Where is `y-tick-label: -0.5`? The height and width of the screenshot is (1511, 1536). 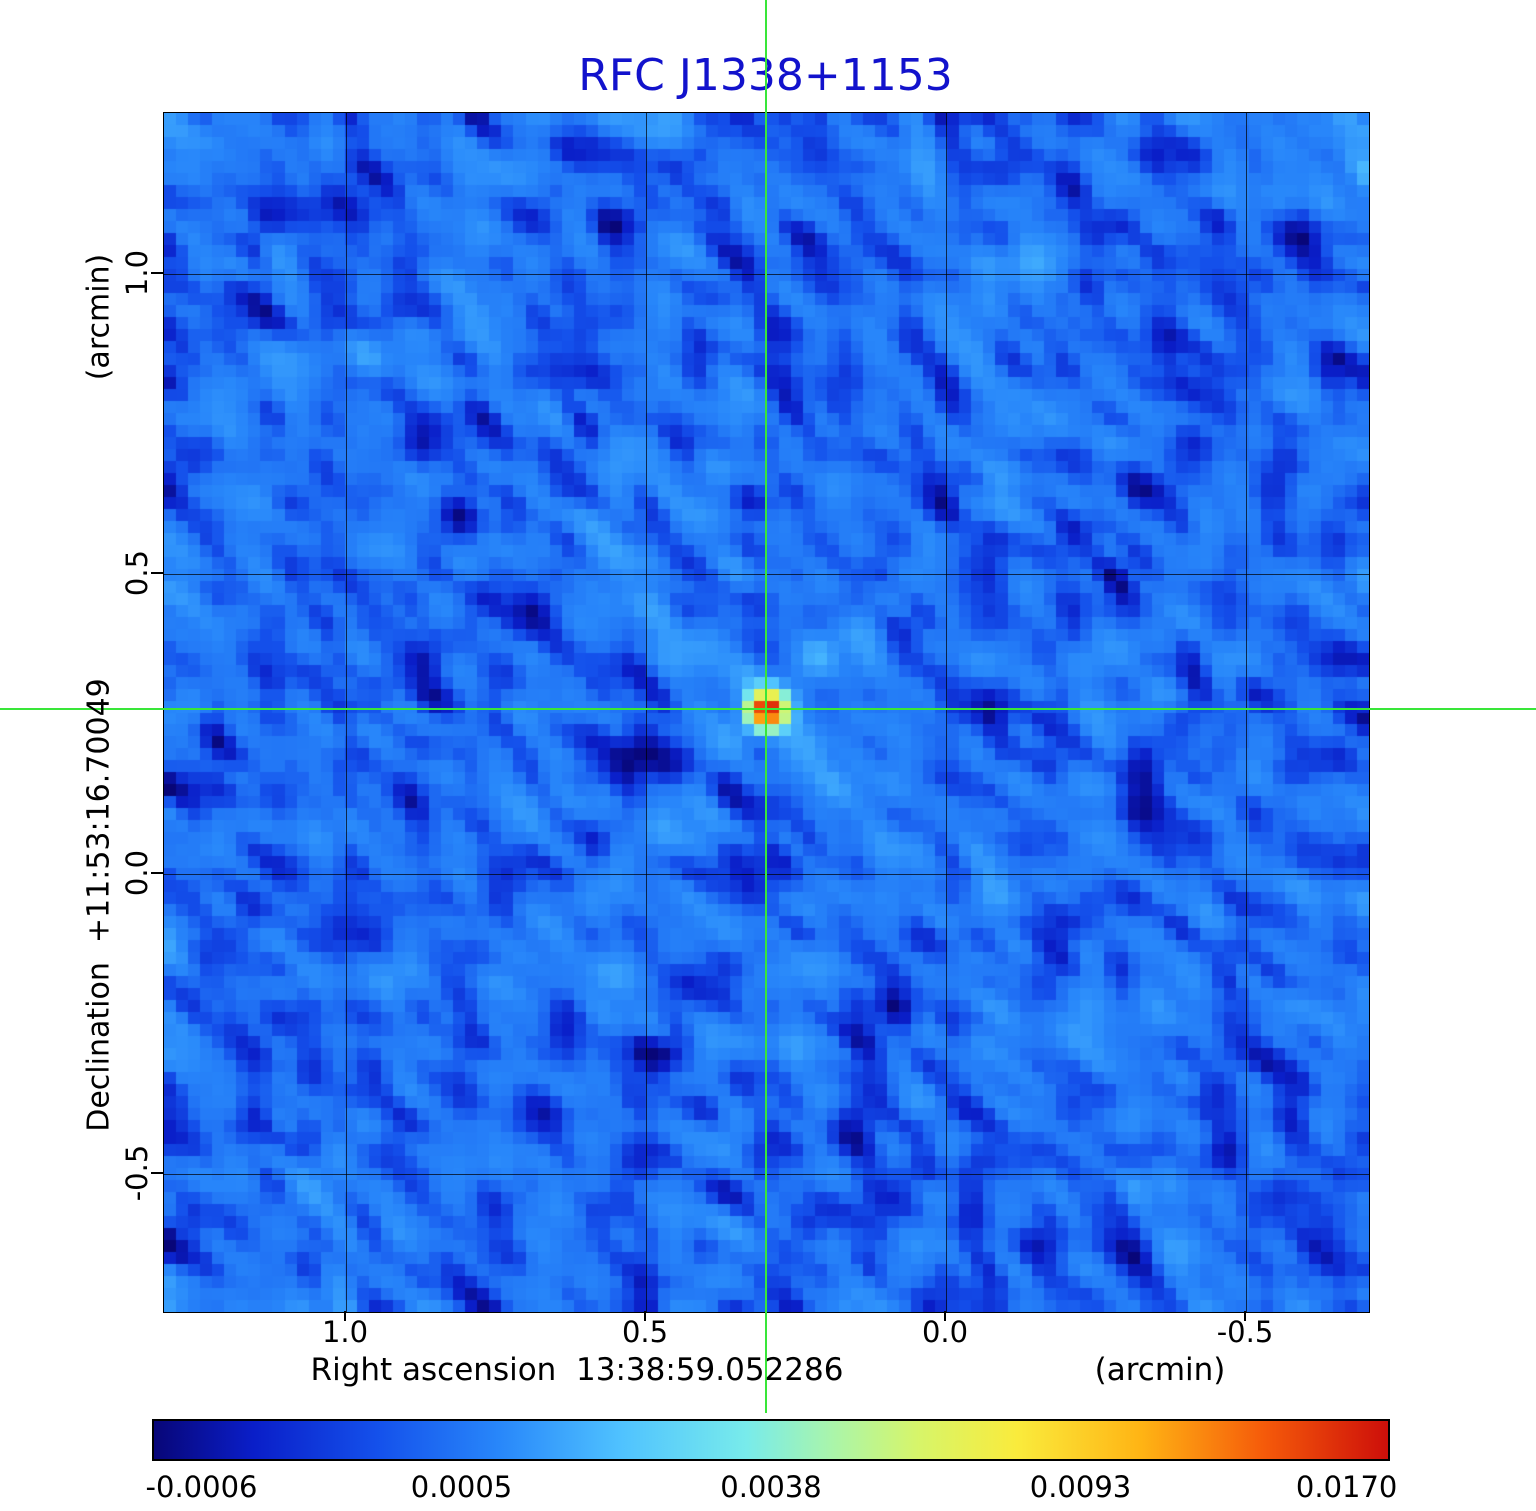
y-tick-label: -0.5 is located at coordinates (137, 1173).